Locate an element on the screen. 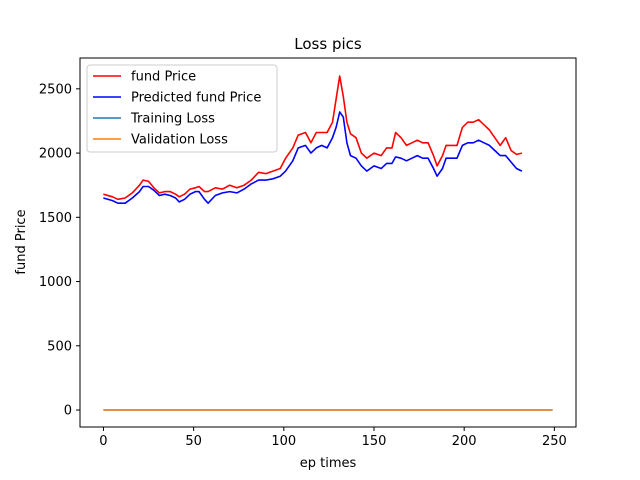 Image resolution: width=640 pixels, height=480 pixels. y-tick-label-1: 500 is located at coordinates (59, 346).